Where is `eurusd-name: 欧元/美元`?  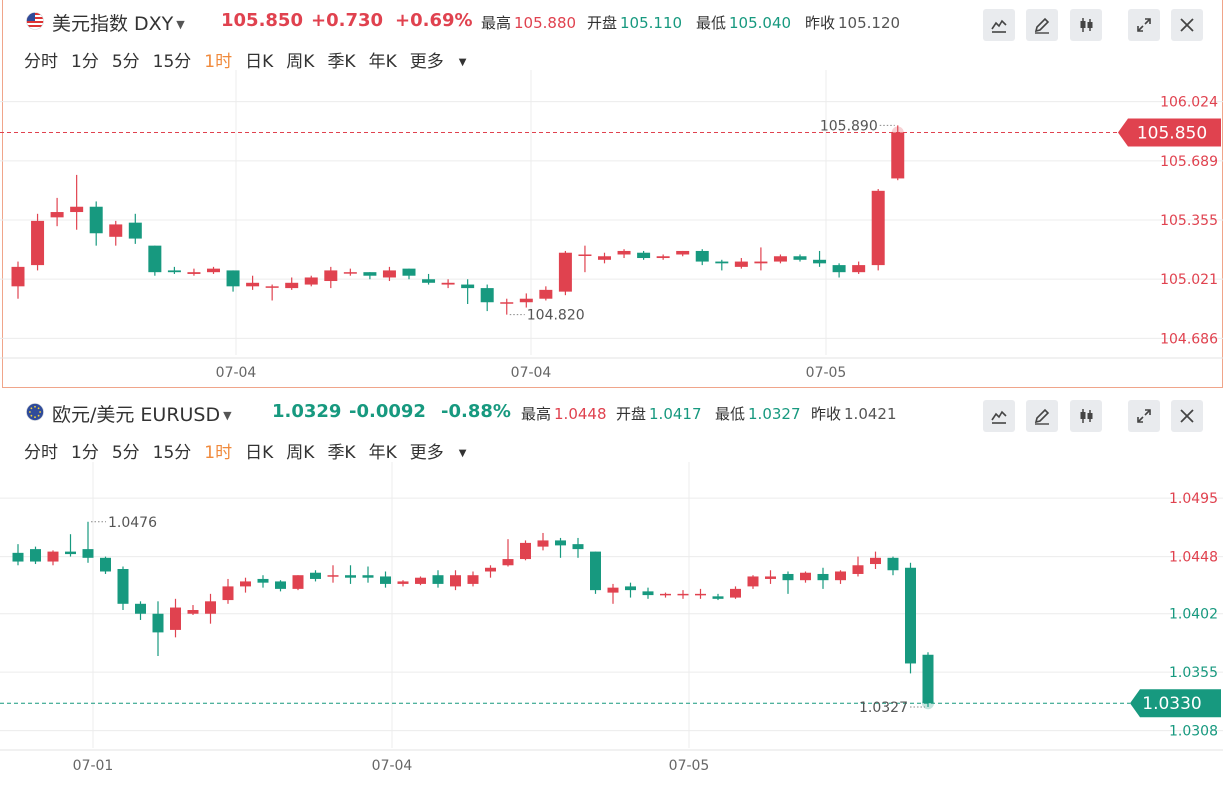 eurusd-name: 欧元/美元 is located at coordinates (93, 415).